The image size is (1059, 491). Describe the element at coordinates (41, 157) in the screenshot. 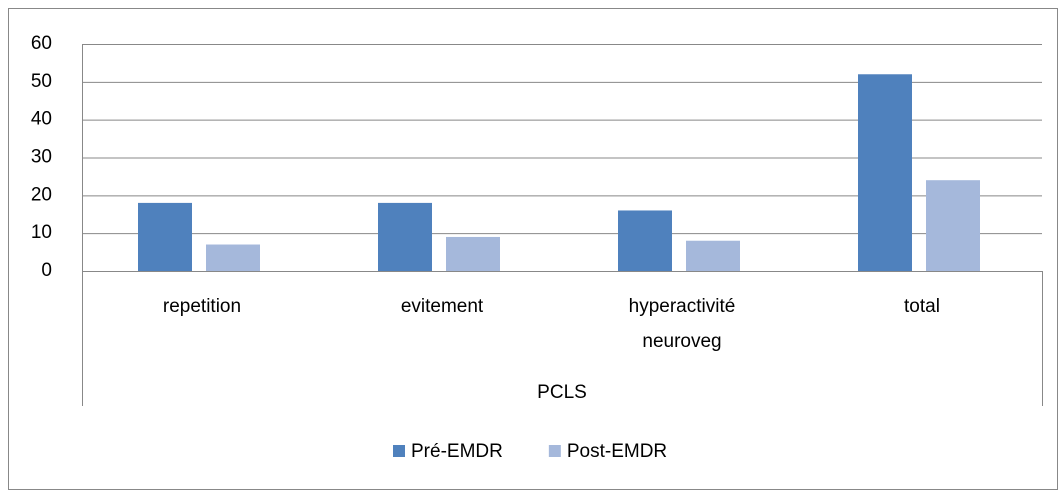

I see `y-tick-label: 30` at that location.